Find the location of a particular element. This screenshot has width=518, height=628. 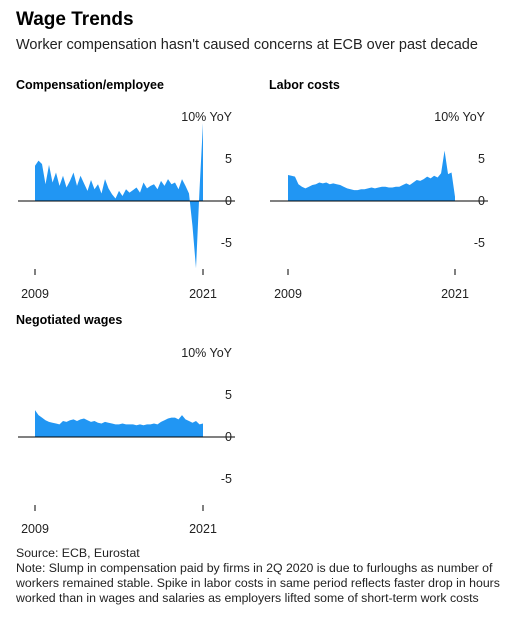

panel-title-negotiated-wages: Negotiated wages is located at coordinates (69, 320).